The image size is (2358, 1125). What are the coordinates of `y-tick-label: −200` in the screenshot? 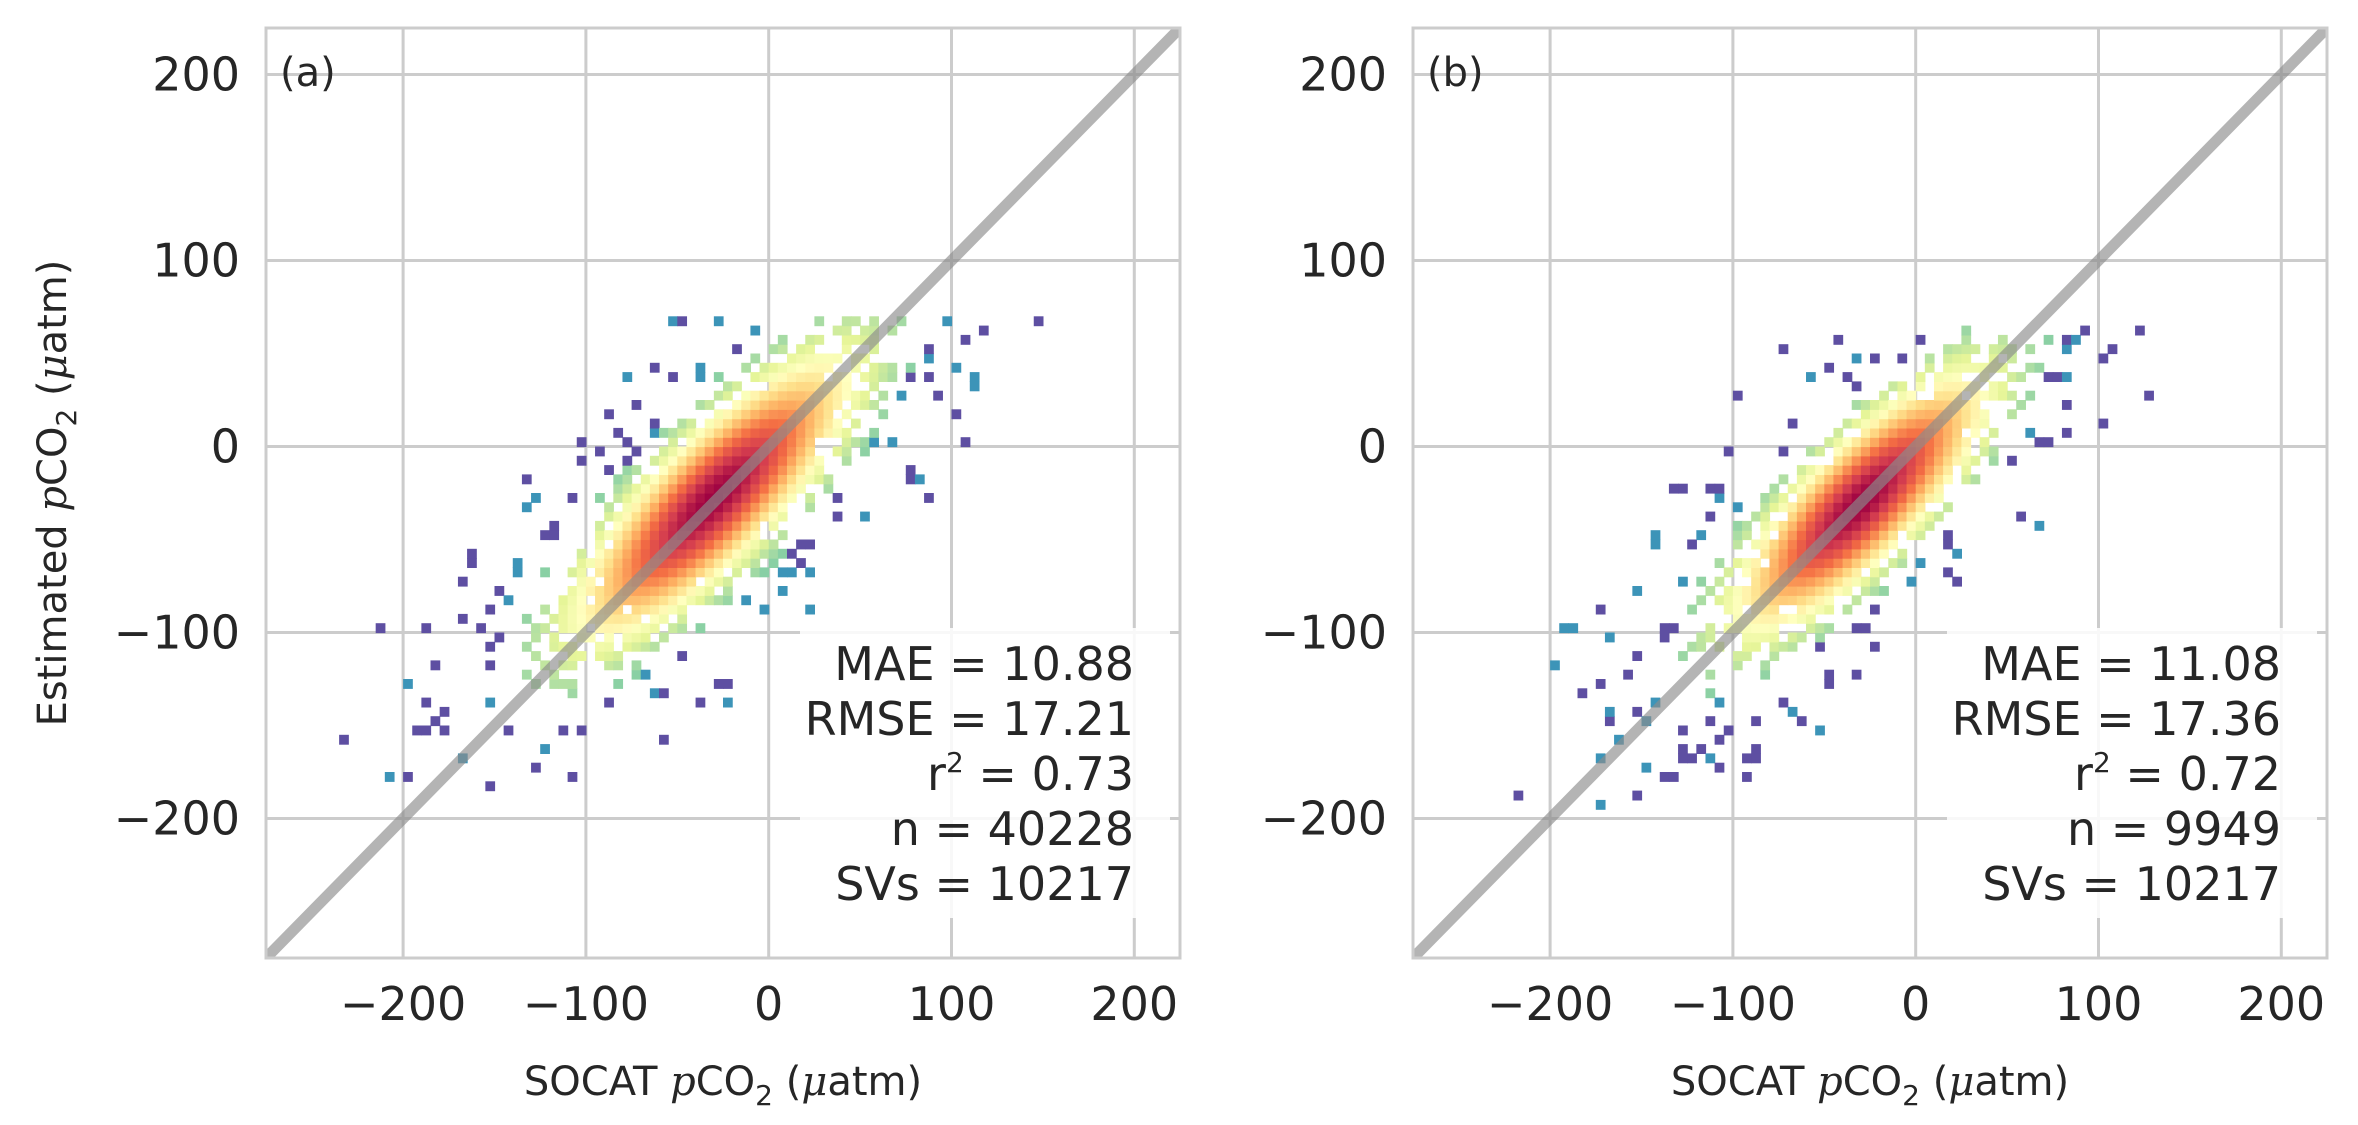 It's located at (177, 819).